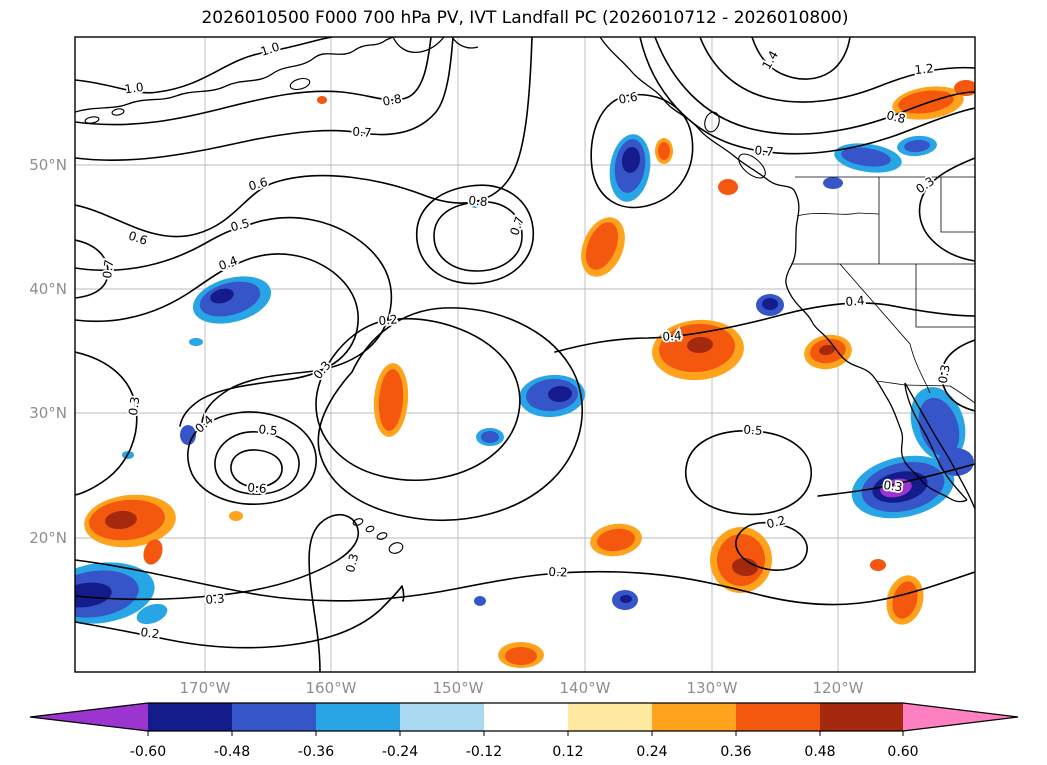 The height and width of the screenshot is (765, 1047). What do you see at coordinates (902, 752) in the screenshot?
I see `colorbar-tick-label: 0.60` at bounding box center [902, 752].